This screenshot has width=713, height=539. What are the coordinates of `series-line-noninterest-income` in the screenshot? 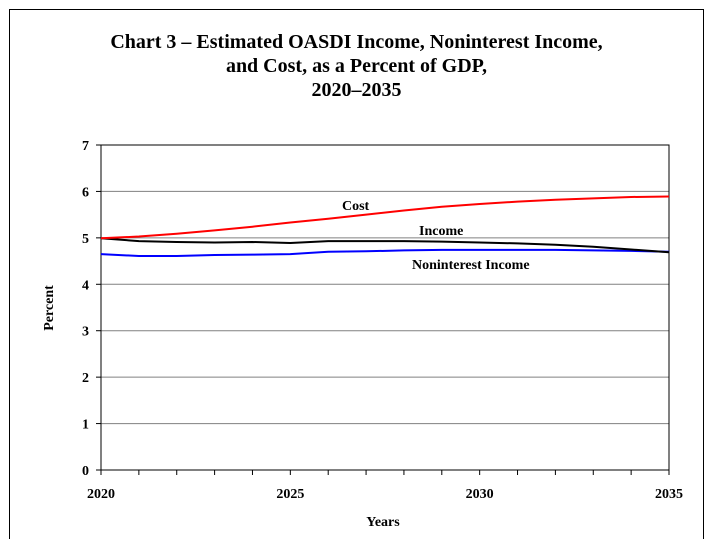 It's located at (385, 252).